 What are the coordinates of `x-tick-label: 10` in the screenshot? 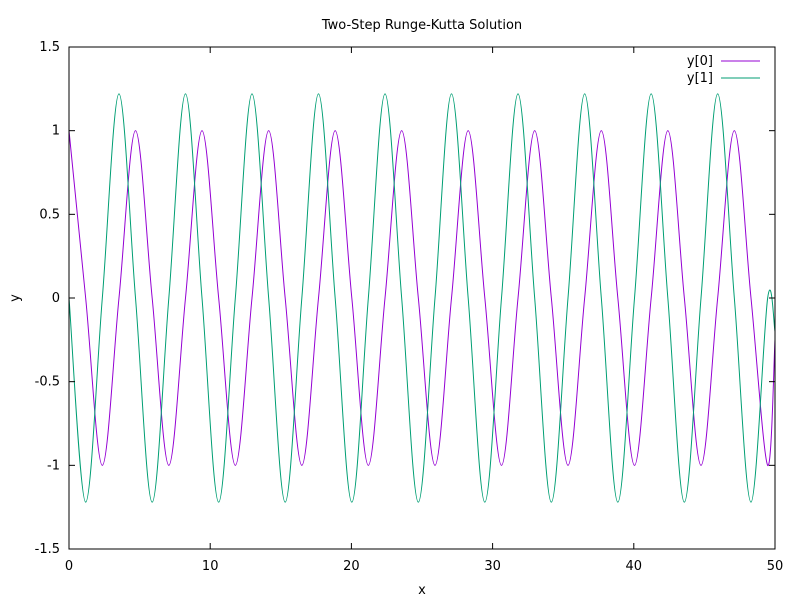 It's located at (210, 566).